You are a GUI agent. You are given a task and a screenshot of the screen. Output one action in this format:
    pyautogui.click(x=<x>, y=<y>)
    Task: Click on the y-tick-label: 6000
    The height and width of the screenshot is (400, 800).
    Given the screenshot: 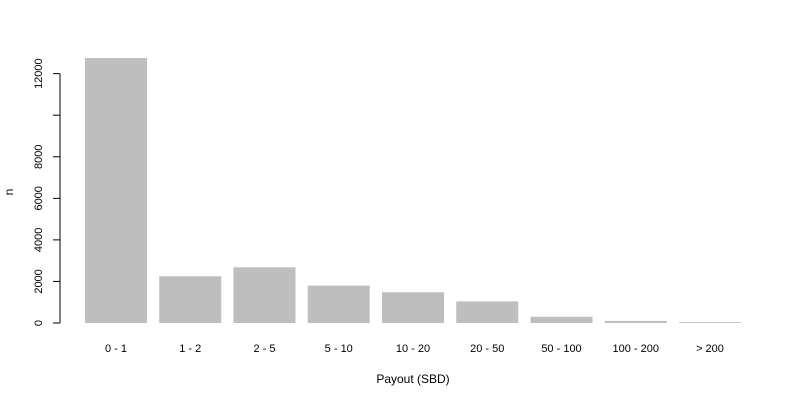 What is the action you would take?
    pyautogui.click(x=39, y=198)
    